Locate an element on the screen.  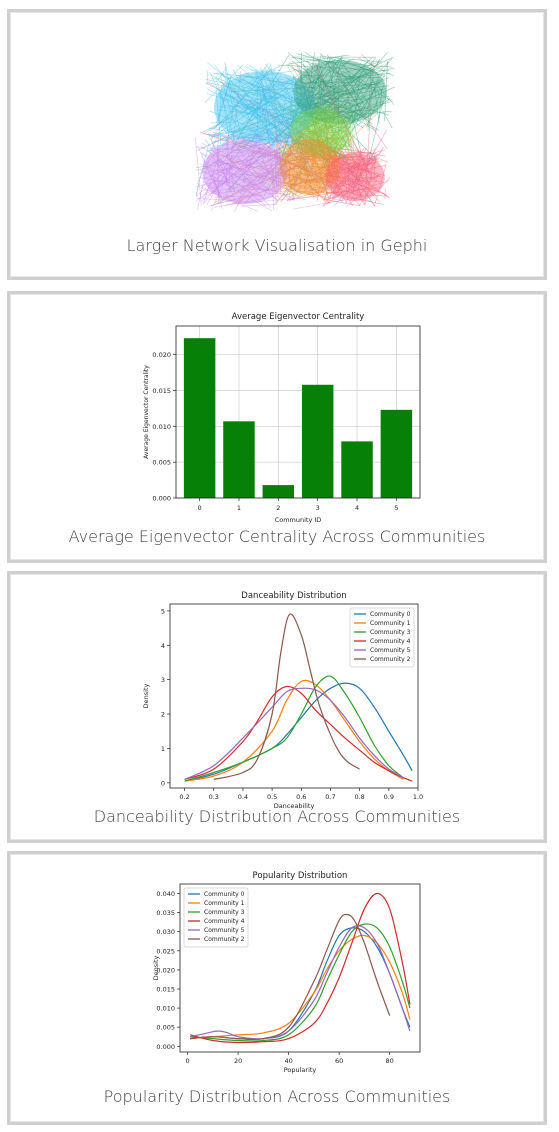
network-edges is located at coordinates (295, 132).